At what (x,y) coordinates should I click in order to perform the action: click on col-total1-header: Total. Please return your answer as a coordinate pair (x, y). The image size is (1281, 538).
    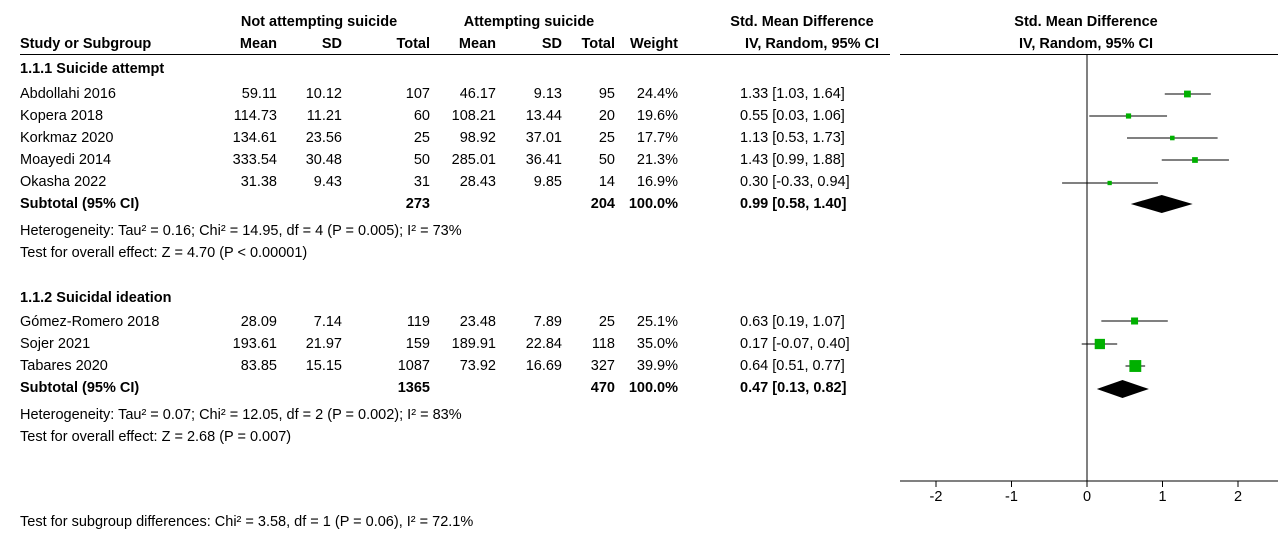
    Looking at the image, I should click on (413, 44).